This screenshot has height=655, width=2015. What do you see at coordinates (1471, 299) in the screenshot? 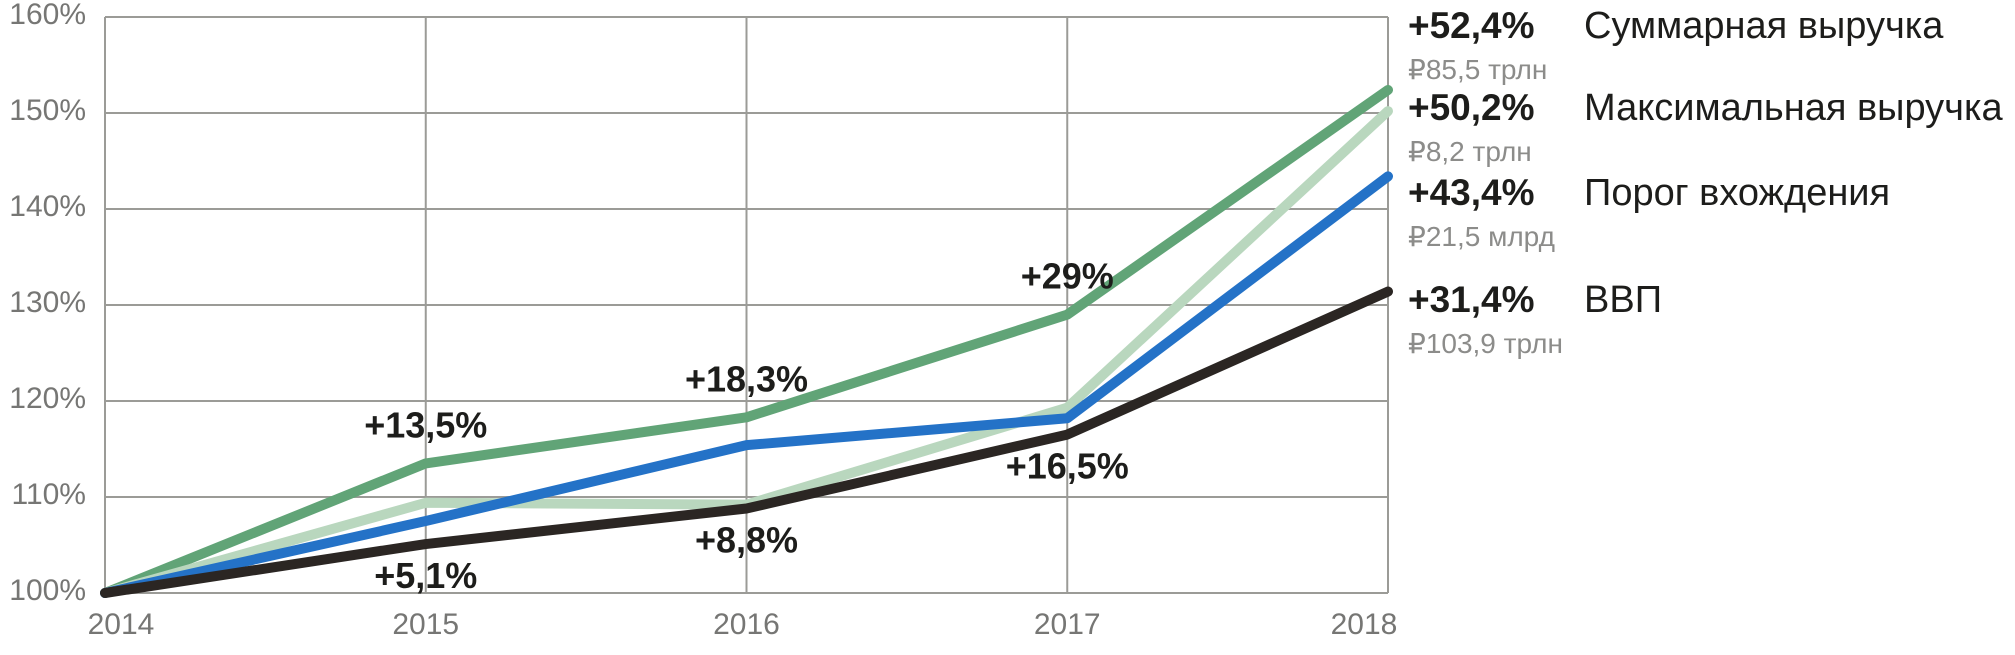
I see `legend-change-value: +31,4%` at bounding box center [1471, 299].